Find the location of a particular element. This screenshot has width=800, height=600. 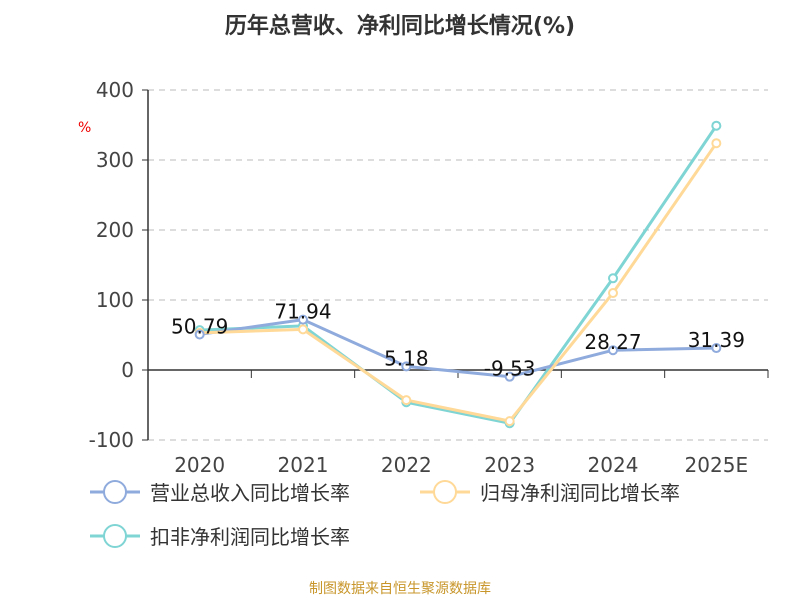

y-tick-label: 400 is located at coordinates (115, 90).